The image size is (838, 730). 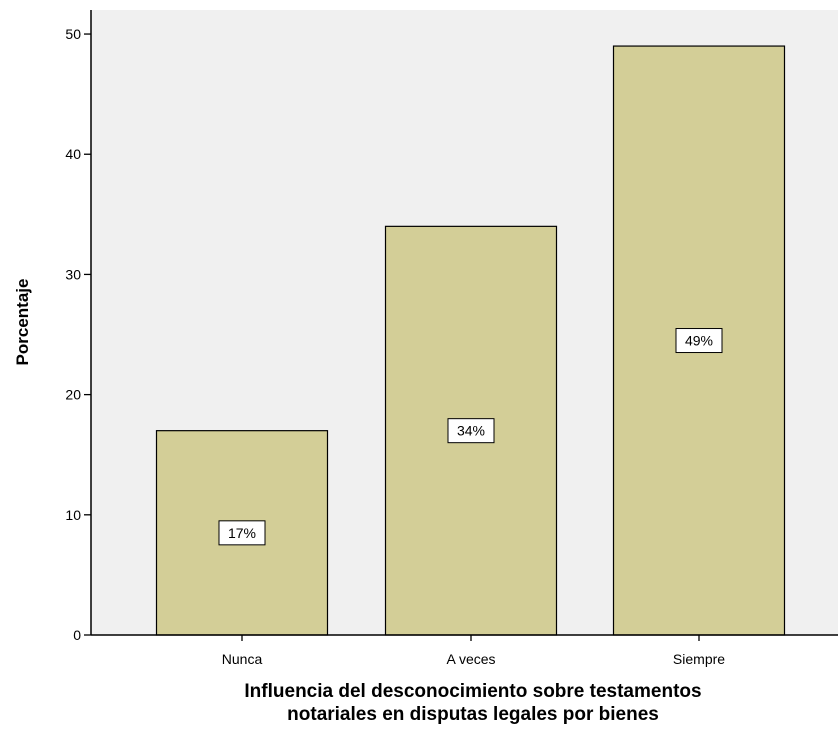 I want to click on y-tick-label: 40, so click(x=73, y=154).